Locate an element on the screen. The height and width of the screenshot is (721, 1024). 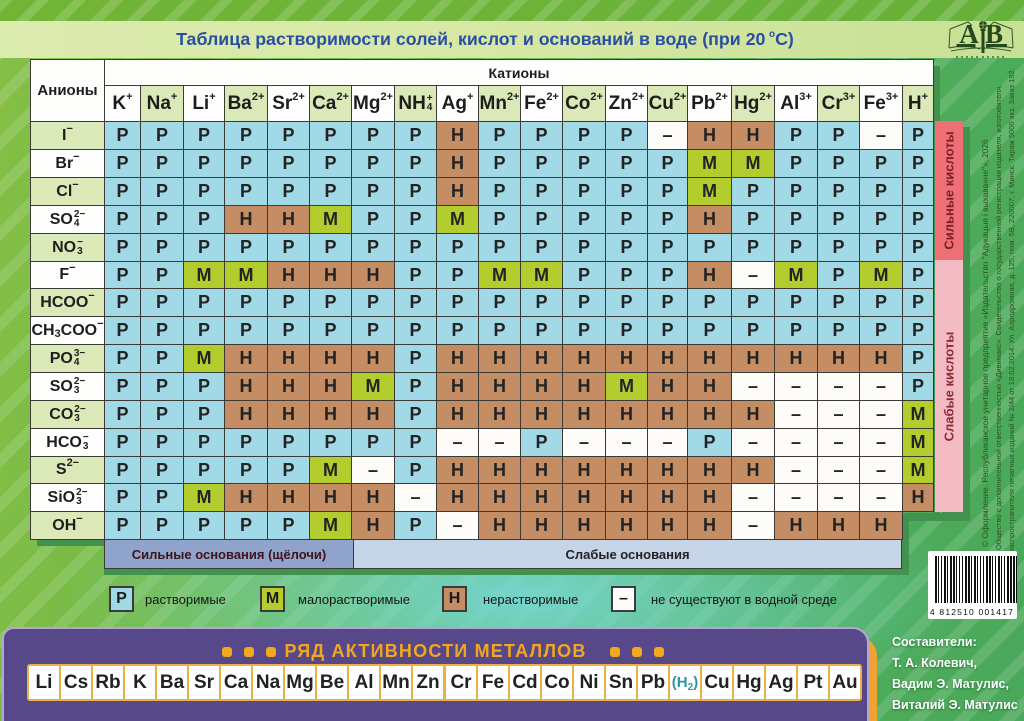
svg-text: 4 812510 001417 is located at coordinates (972, 612).